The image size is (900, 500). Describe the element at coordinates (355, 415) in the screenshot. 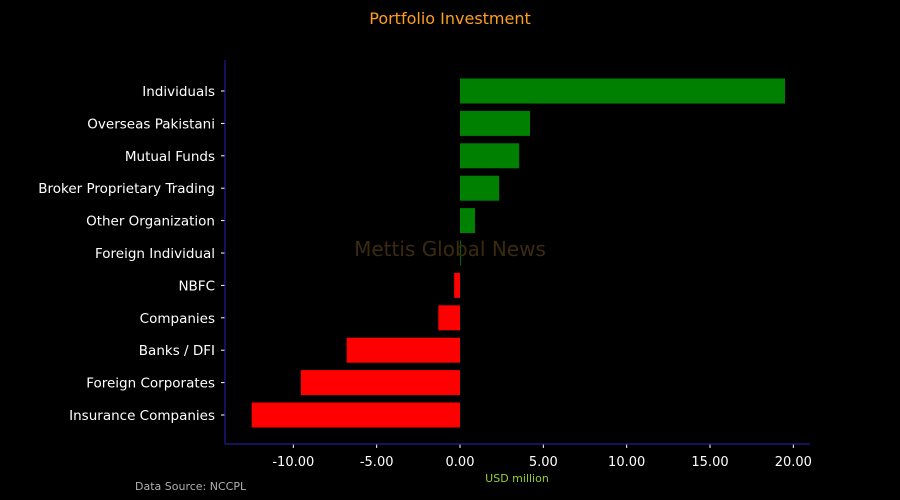

I see `bar-insurance-companies` at that location.